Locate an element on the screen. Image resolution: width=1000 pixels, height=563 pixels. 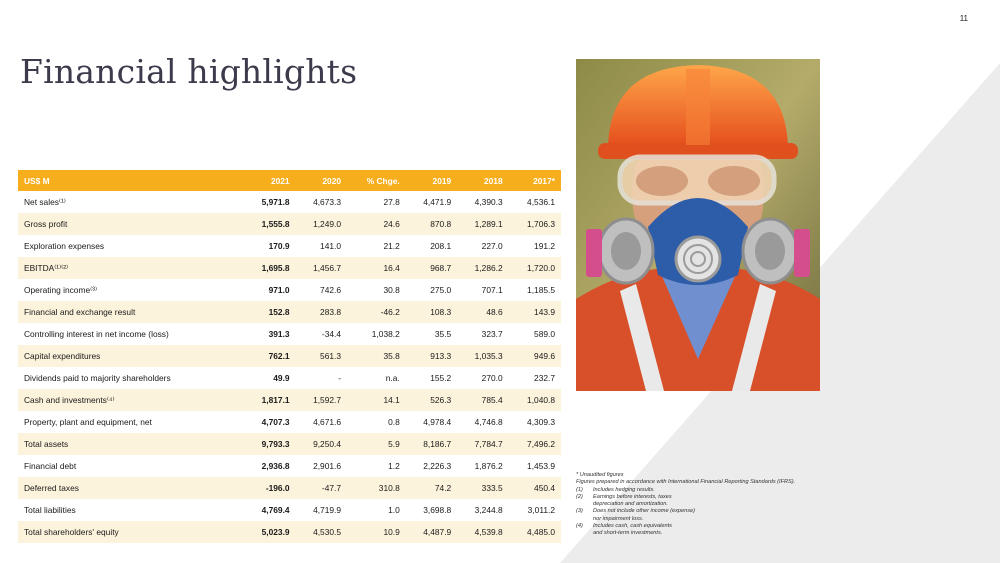
cell-2021: 4,707.3 is located at coordinates (275, 422).